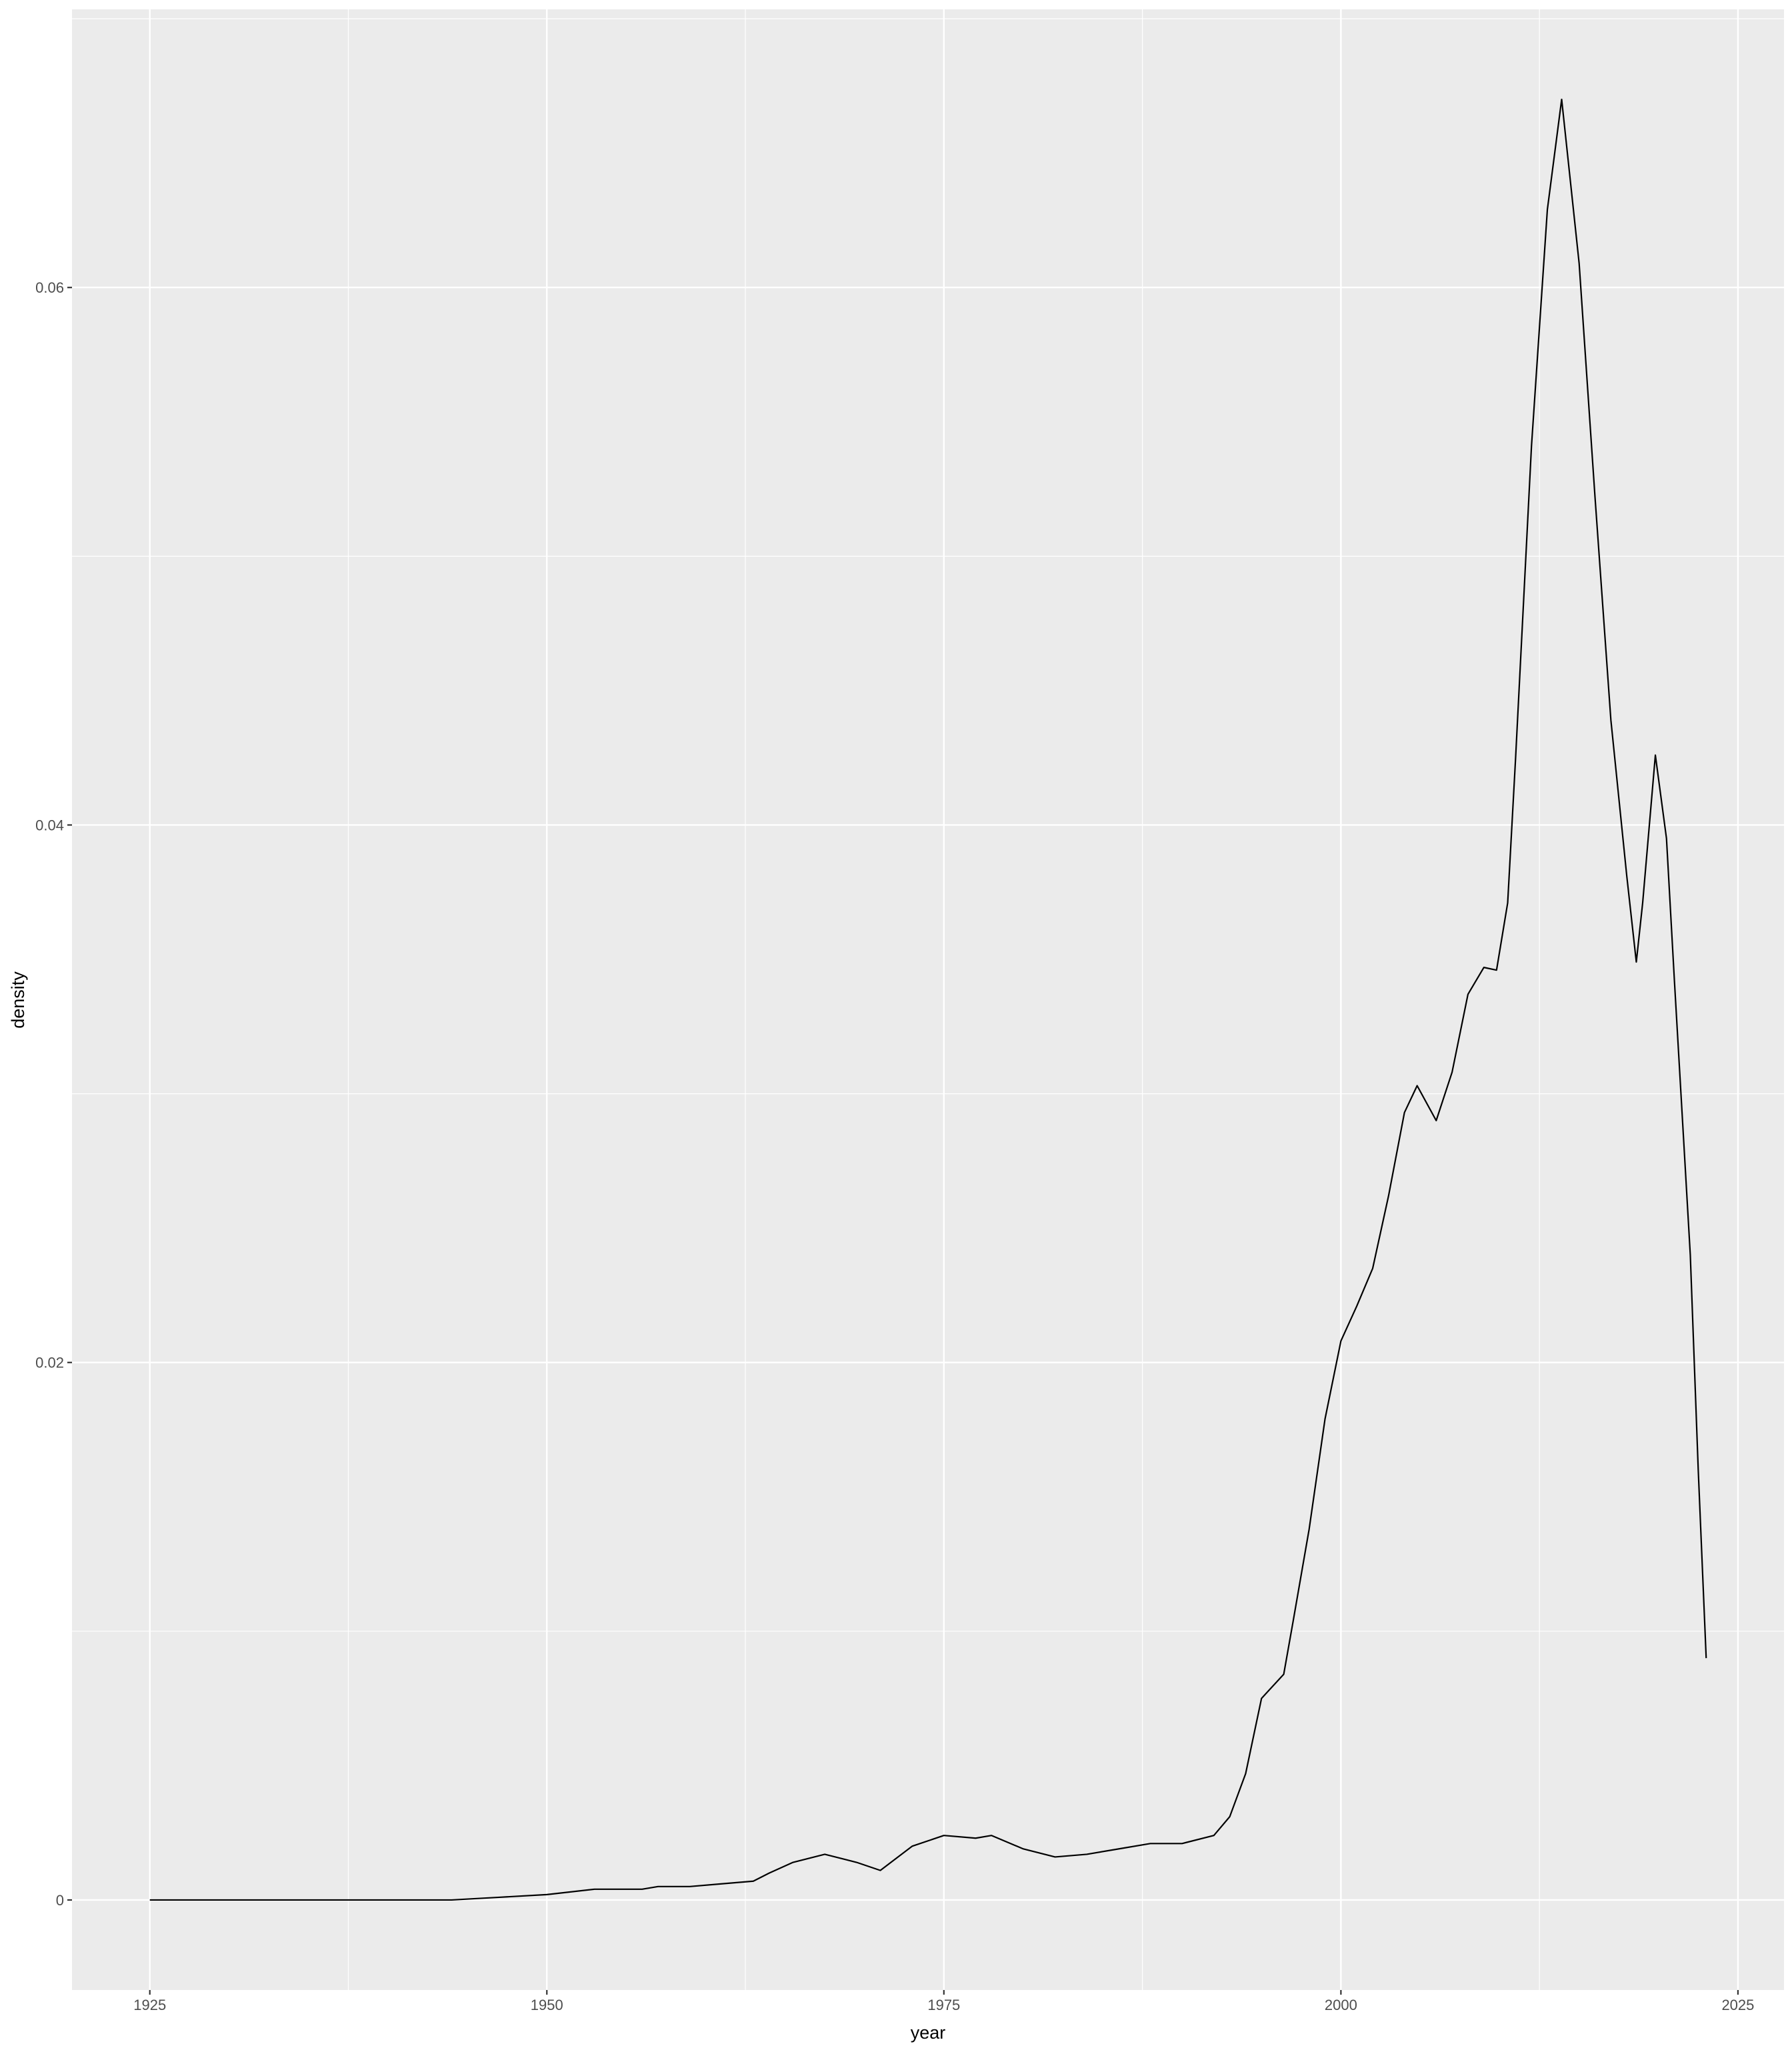 The width and height of the screenshot is (1792, 2048). What do you see at coordinates (18, 1000) in the screenshot?
I see `y-axis-title: density` at bounding box center [18, 1000].